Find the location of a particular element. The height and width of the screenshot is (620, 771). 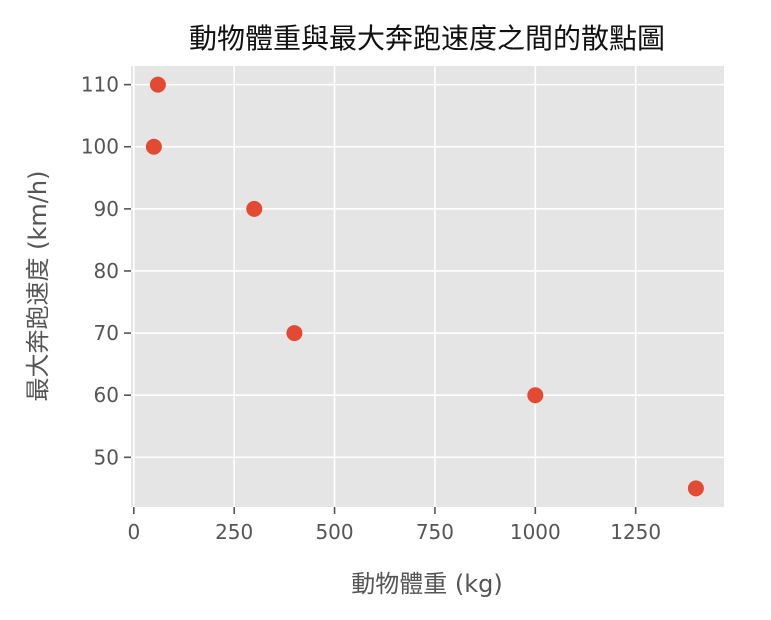

chart-title: 動物體重與最大奔跑速度之間的散點圖 is located at coordinates (427, 38).